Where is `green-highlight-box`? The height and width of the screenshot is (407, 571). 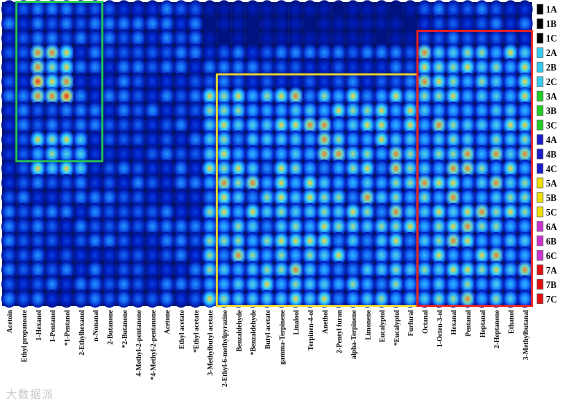
green-highlight-box is located at coordinates (59, 82).